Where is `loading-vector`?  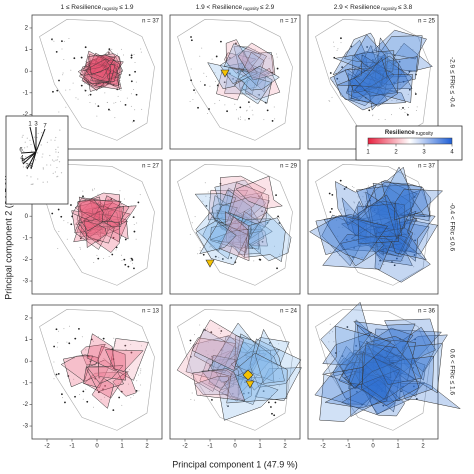
loading-vector is located at coordinates (28, 152).